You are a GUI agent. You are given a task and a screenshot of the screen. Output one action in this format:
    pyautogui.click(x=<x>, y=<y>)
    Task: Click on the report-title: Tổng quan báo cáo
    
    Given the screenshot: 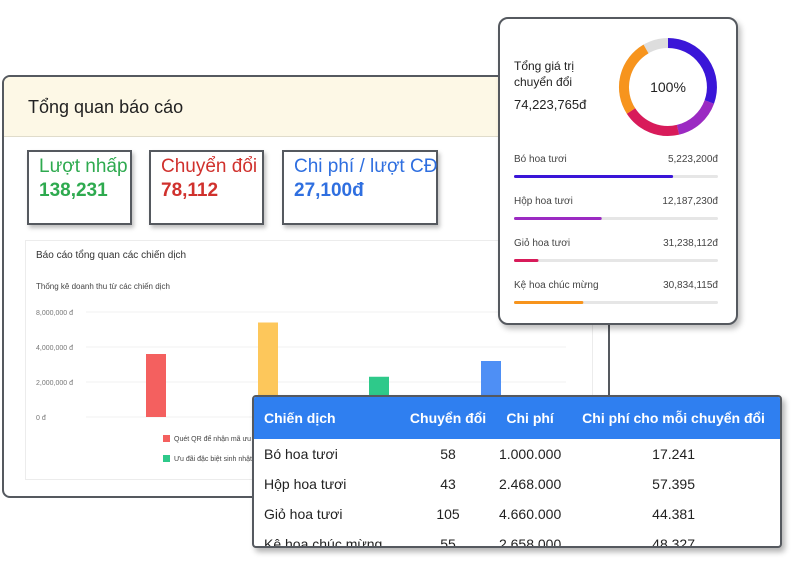 What is the action you would take?
    pyautogui.click(x=106, y=107)
    